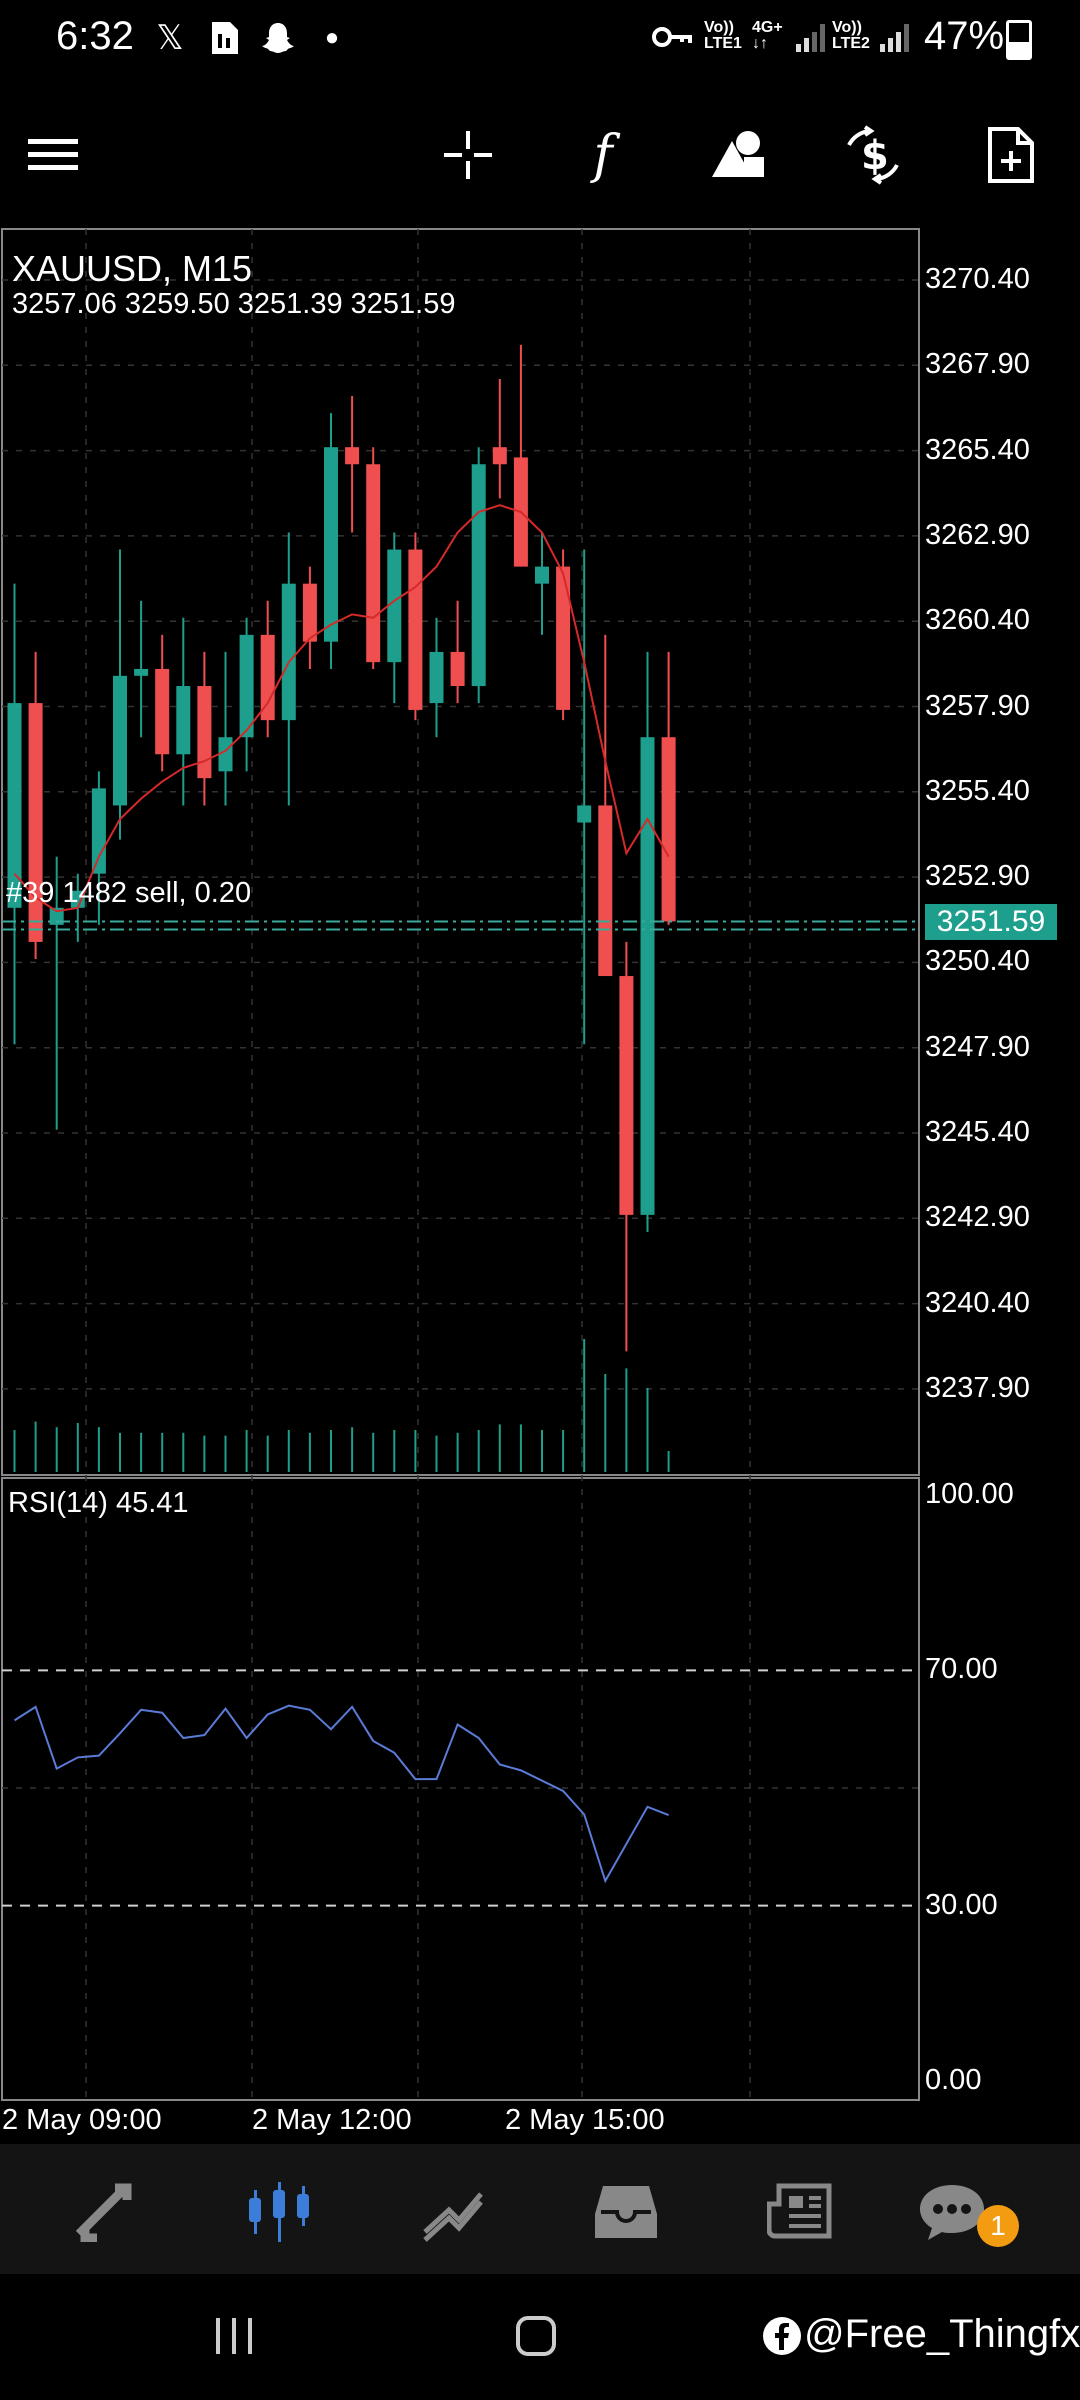  What do you see at coordinates (234, 304) in the screenshot?
I see `ohlc-values: 3257.06 3259.50 3251.39 3251.59` at bounding box center [234, 304].